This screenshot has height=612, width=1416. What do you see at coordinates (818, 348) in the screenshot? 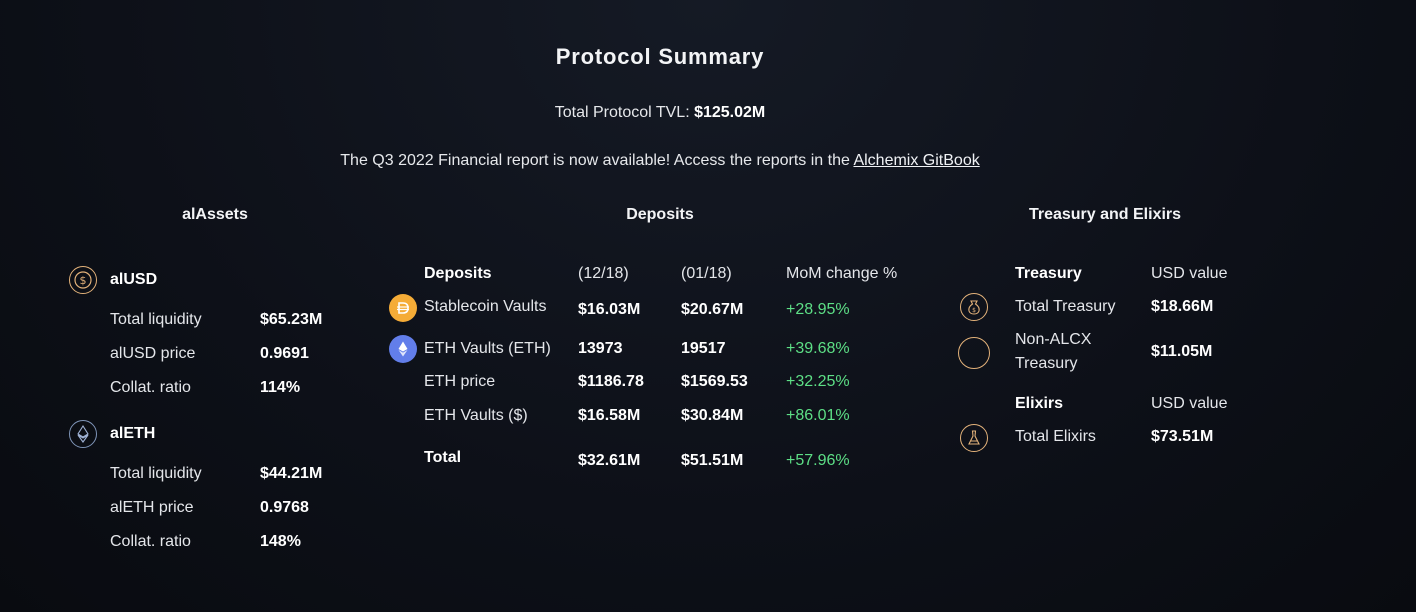
I see `deposit-row-change: +39.68%` at bounding box center [818, 348].